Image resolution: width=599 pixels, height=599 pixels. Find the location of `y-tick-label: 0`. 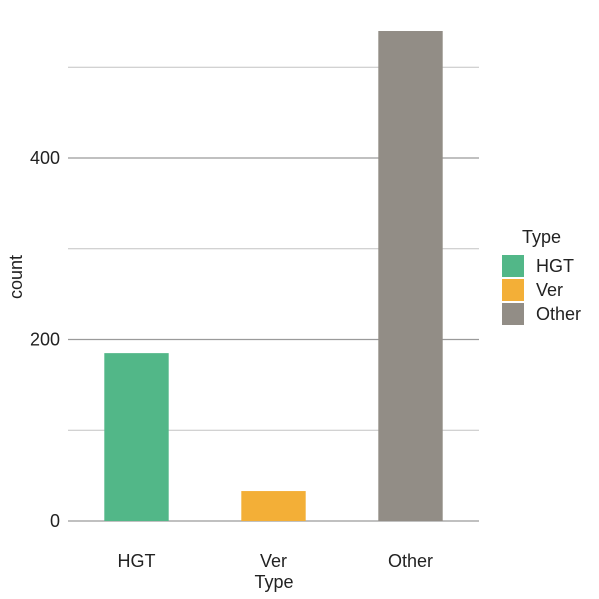

y-tick-label: 0 is located at coordinates (55, 521).